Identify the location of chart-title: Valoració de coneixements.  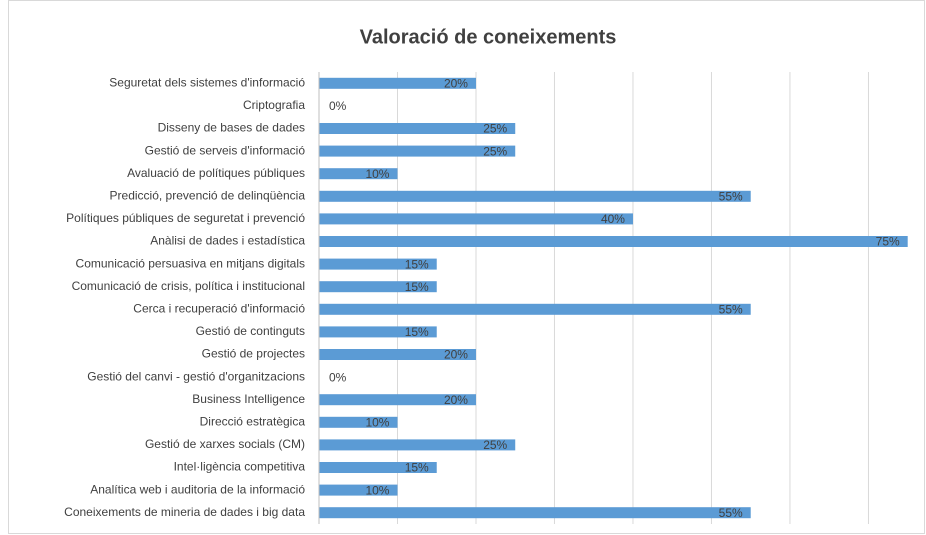
(488, 37).